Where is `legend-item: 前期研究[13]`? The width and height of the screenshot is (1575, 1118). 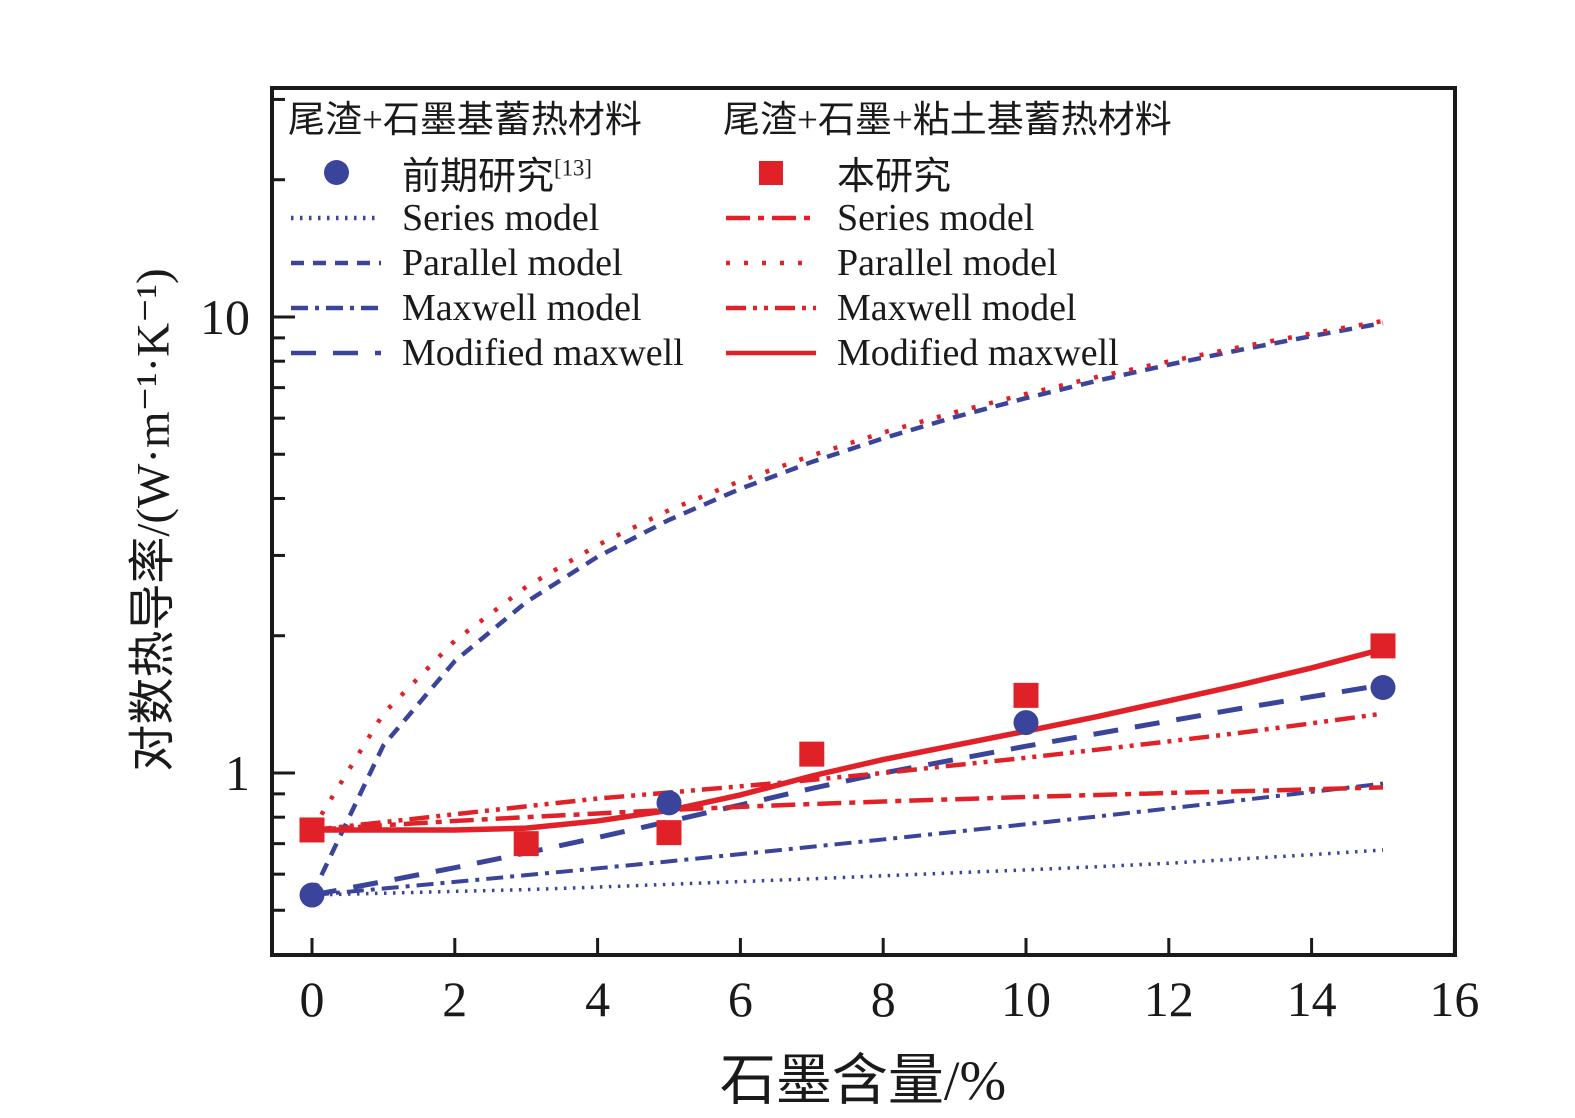 legend-item: 前期研究[13] is located at coordinates (486, 174).